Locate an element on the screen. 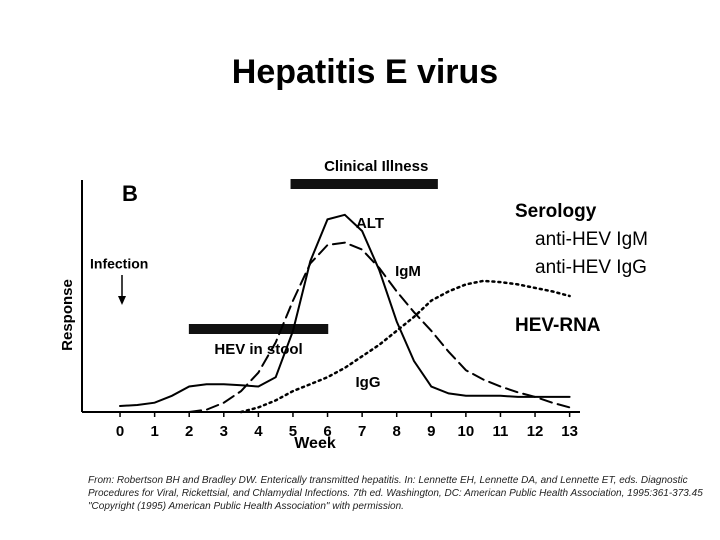 The width and height of the screenshot is (720, 540). x-tick-label: 2 is located at coordinates (189, 431).